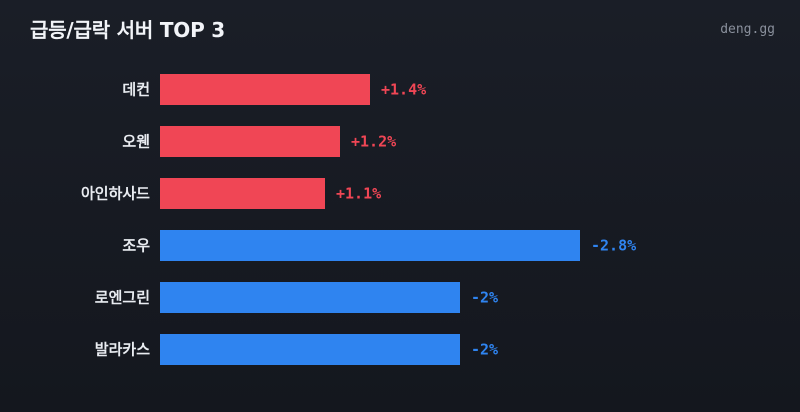  I want to click on brand-label: deng.gg, so click(747, 29).